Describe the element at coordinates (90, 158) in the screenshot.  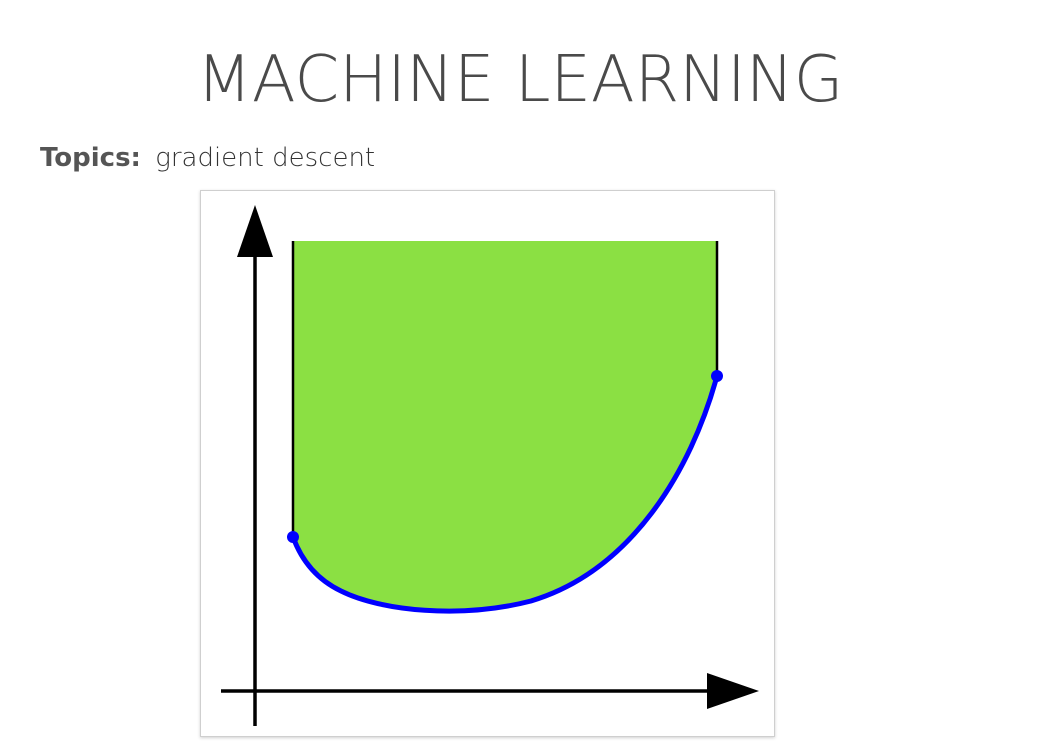
I see `topics-label: Topics:` at that location.